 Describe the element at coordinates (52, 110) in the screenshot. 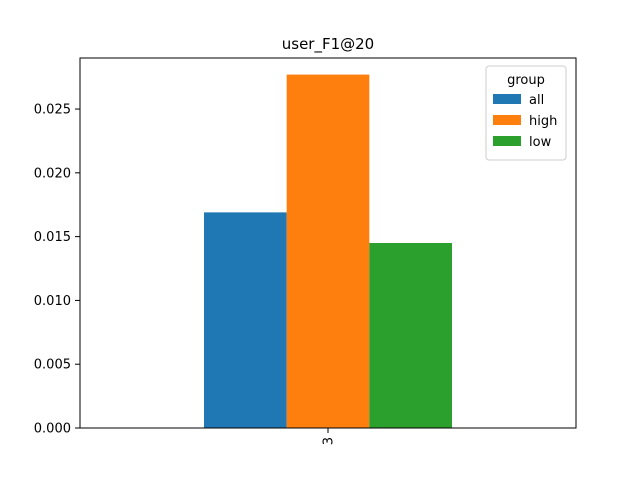

I see `y-tick-label: 0.025` at that location.